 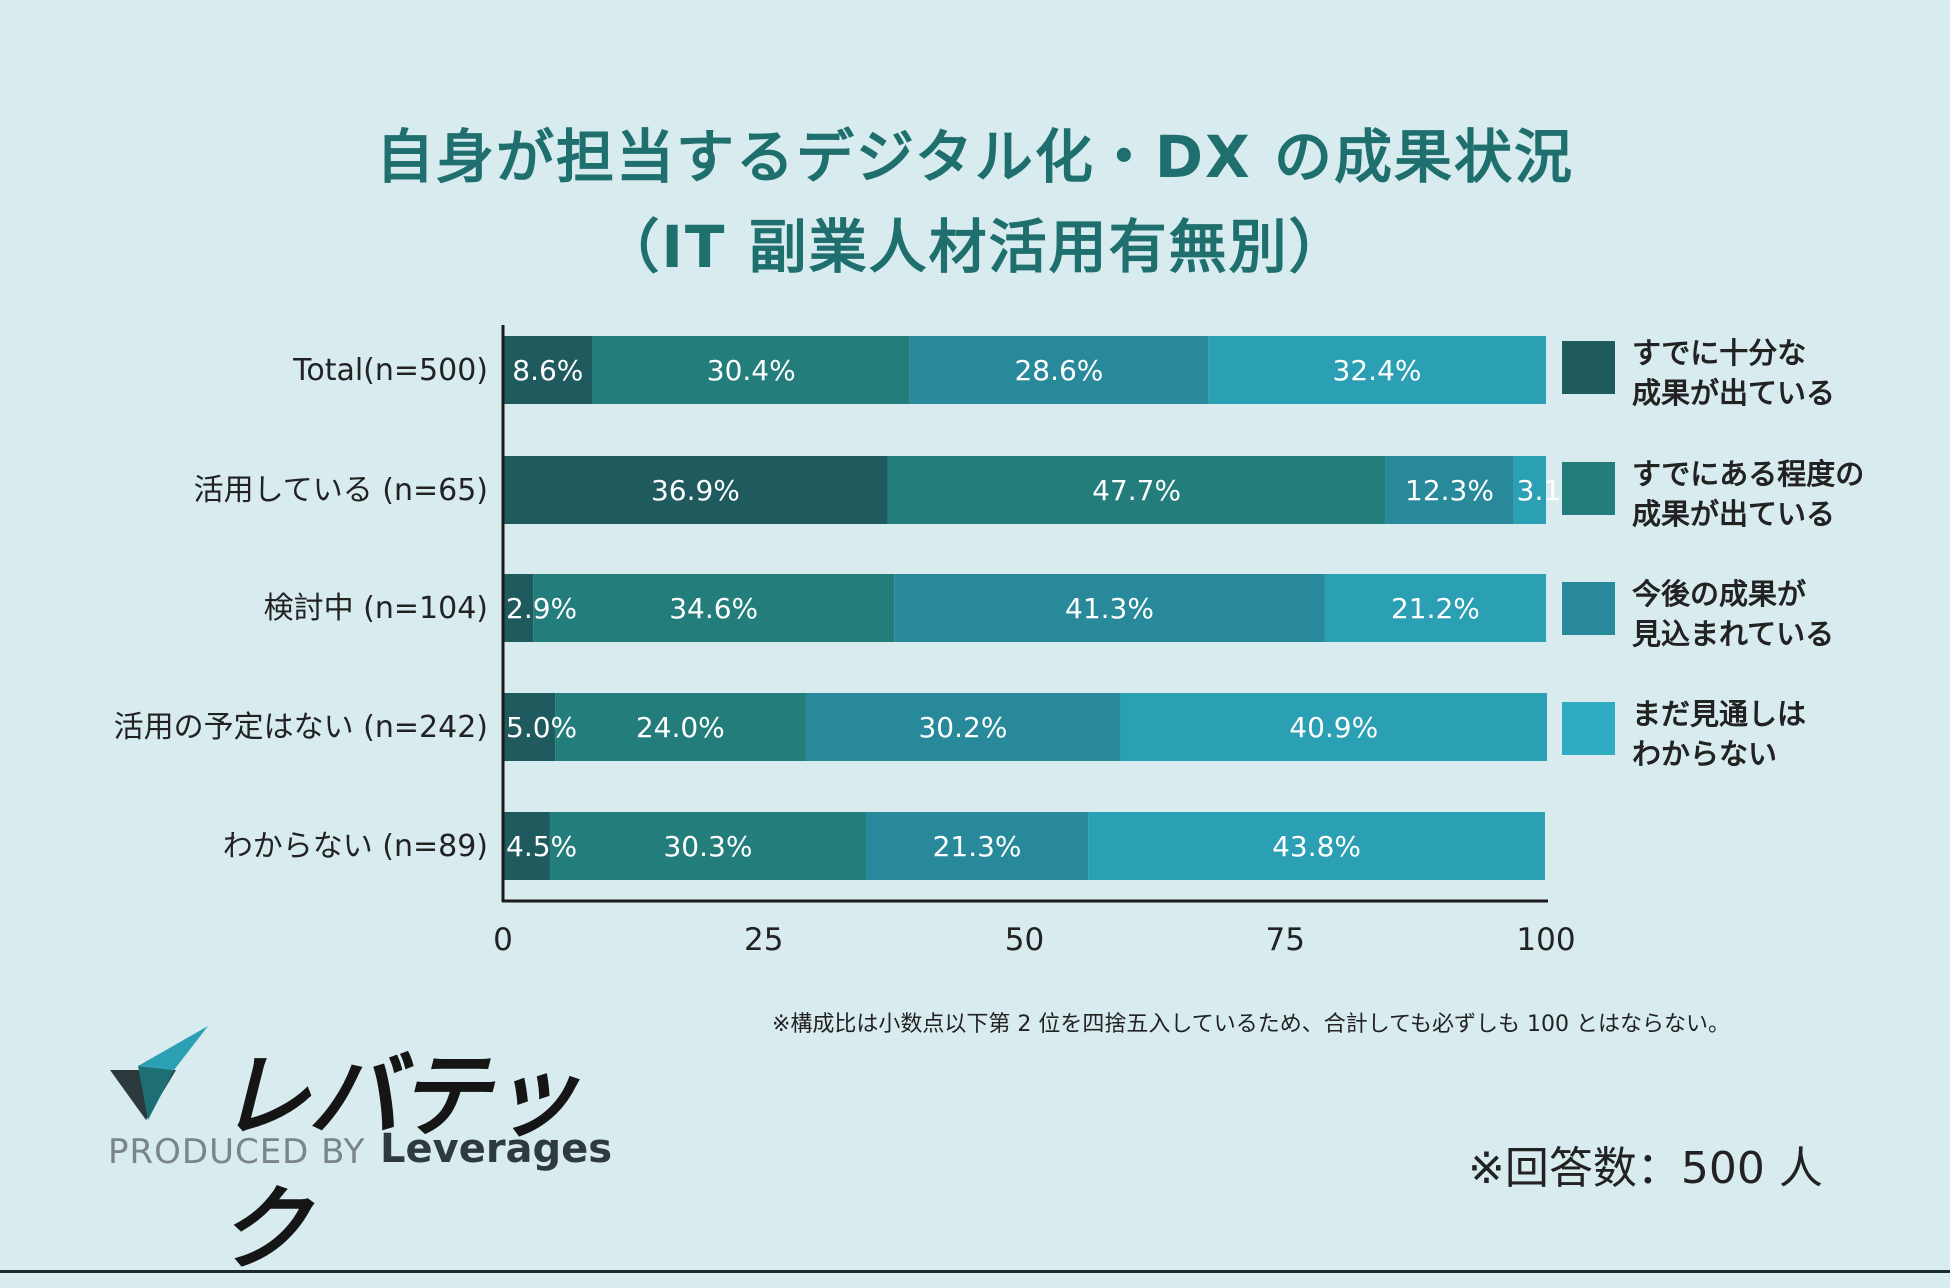 What do you see at coordinates (341, 490) in the screenshot?
I see `category-label: 活用している (n=65)` at bounding box center [341, 490].